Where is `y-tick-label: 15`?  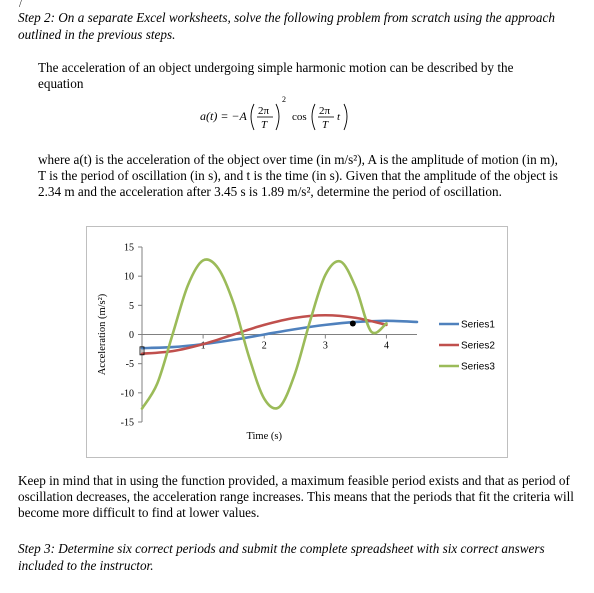
y-tick-label: 15 is located at coordinates (129, 248).